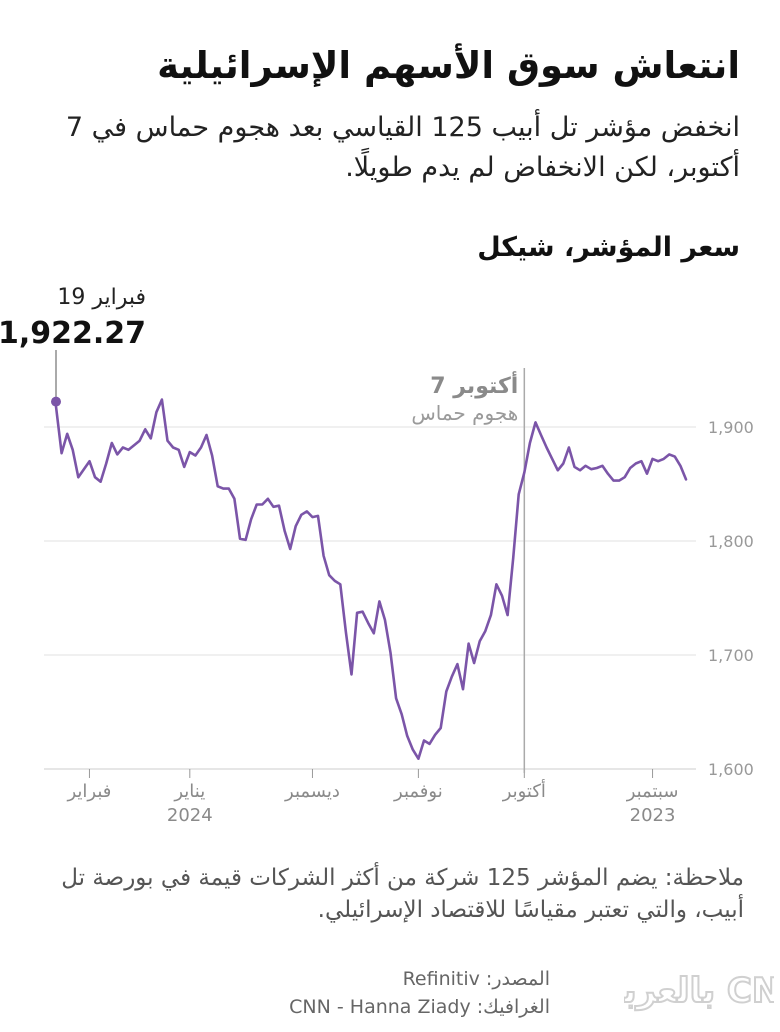 Image resolution: width=780 pixels, height=1032 pixels. Describe the element at coordinates (524, 790) in the screenshot. I see `x-tick-label: أكتوبر` at that location.